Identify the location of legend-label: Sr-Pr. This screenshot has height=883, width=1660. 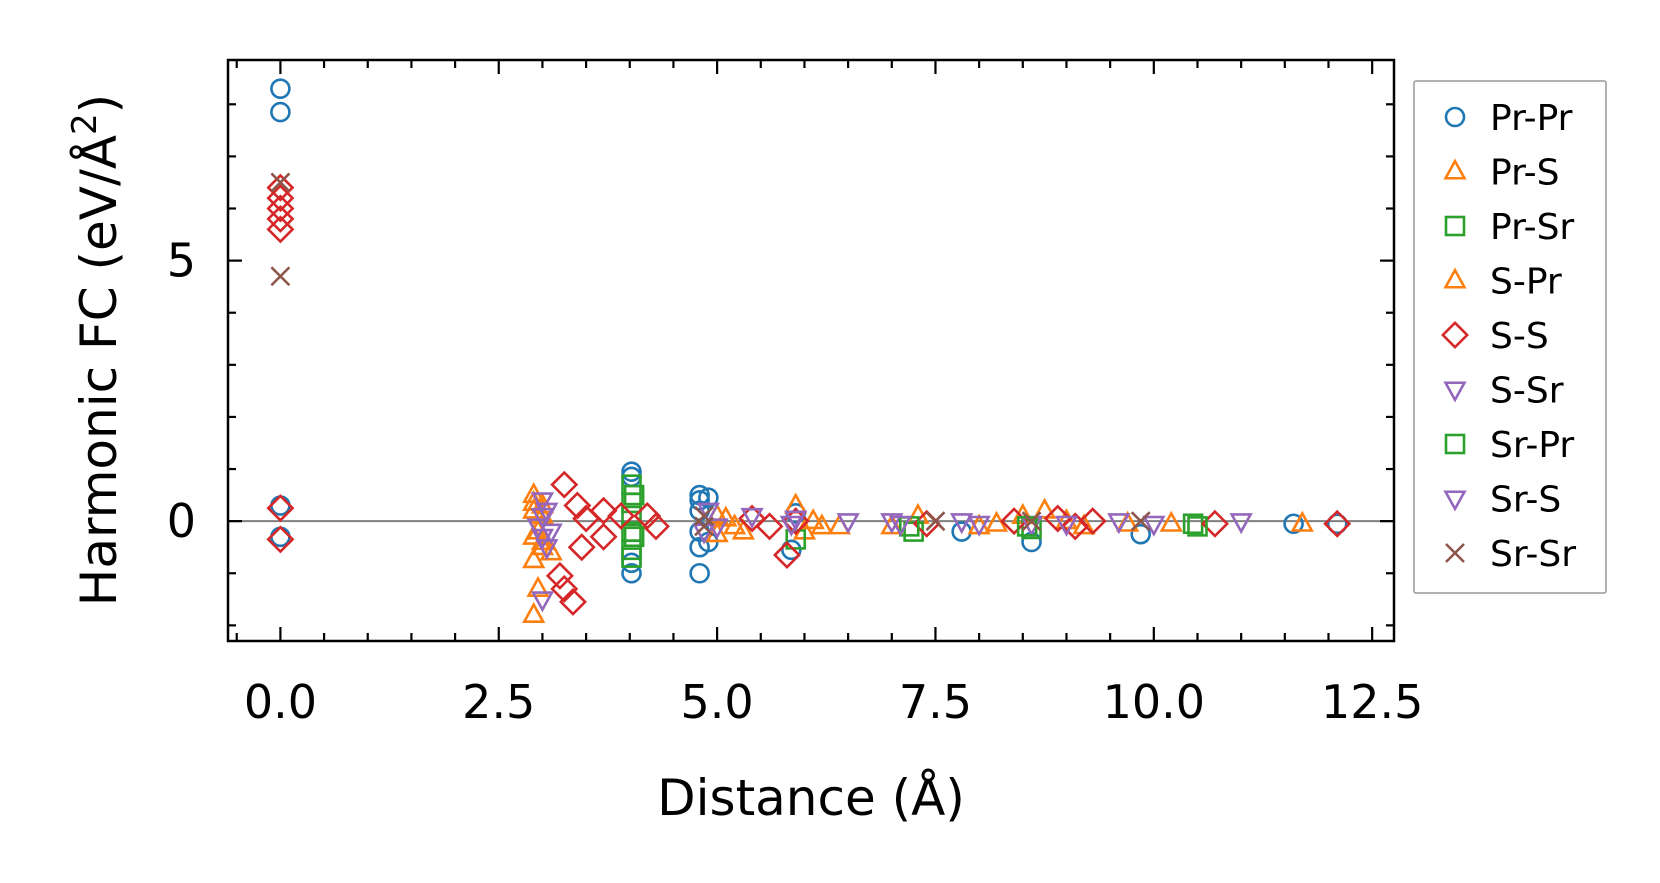
(1532, 445).